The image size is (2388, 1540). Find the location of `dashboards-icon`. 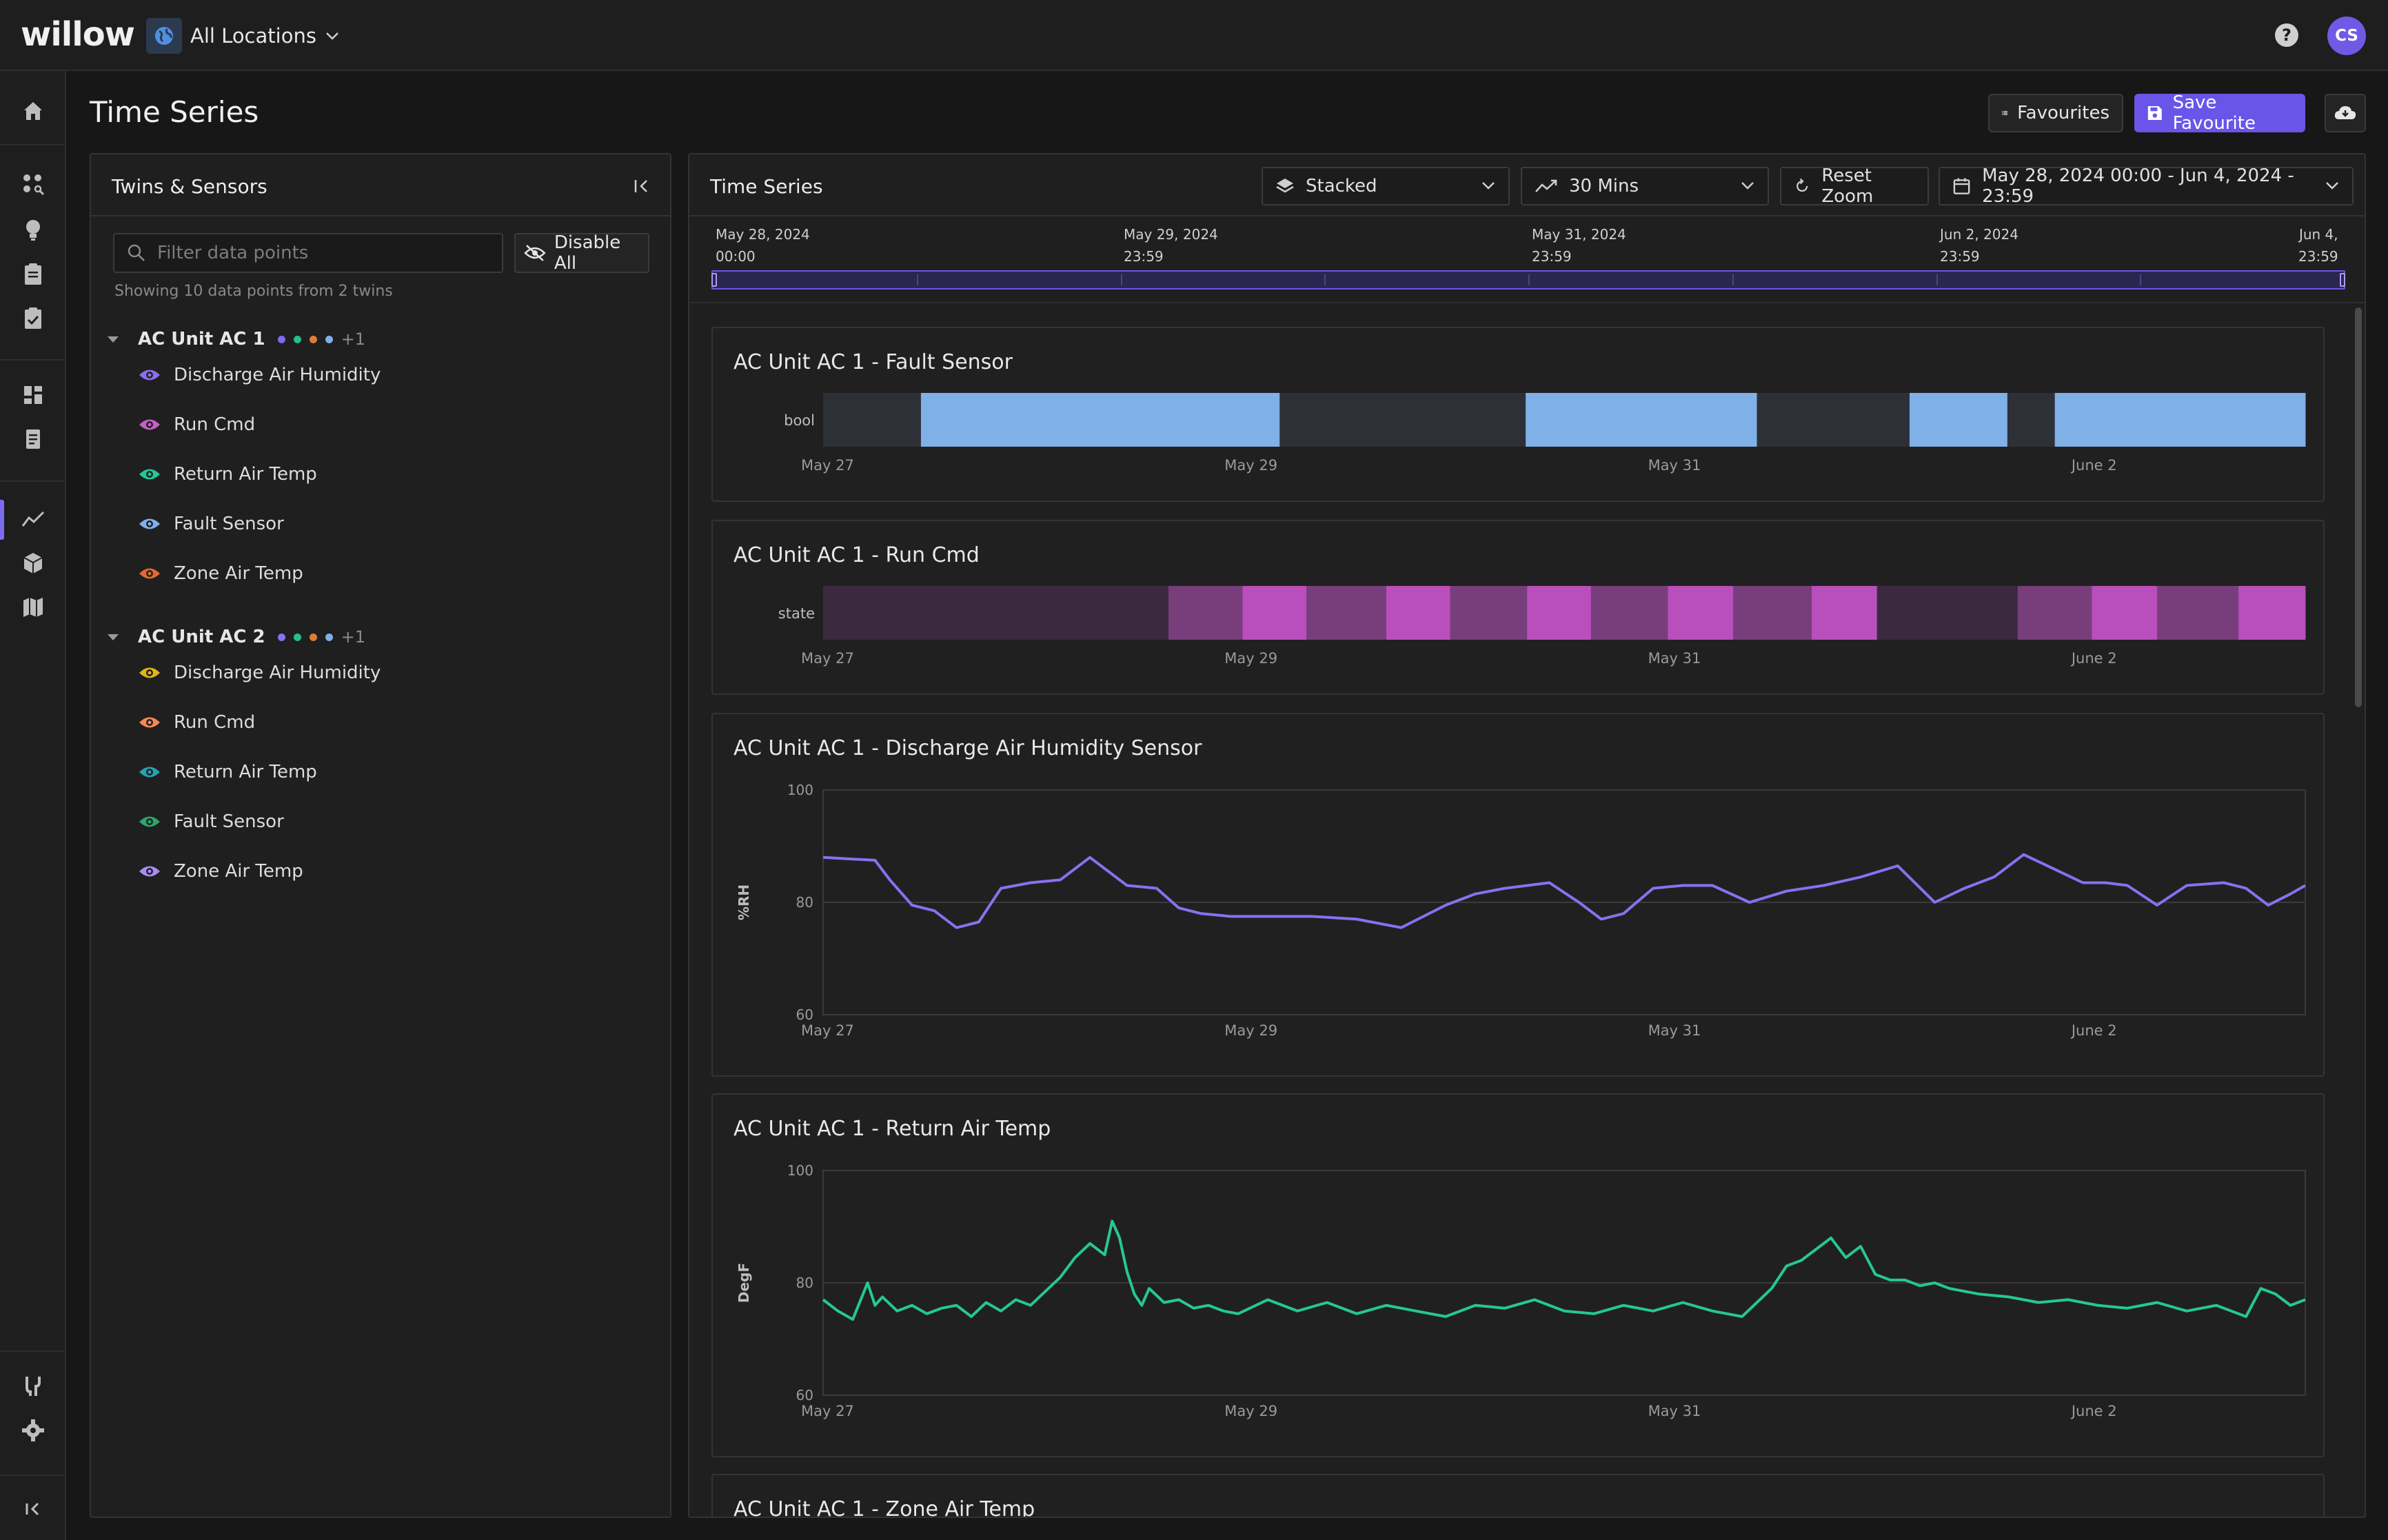

dashboards-icon is located at coordinates (33, 395).